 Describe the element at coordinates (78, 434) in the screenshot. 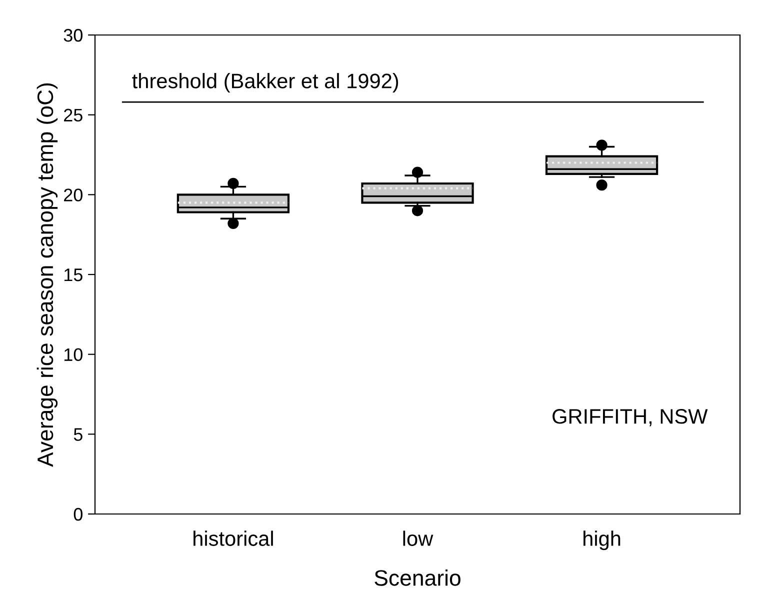

I see `y-tick-label: 5` at that location.